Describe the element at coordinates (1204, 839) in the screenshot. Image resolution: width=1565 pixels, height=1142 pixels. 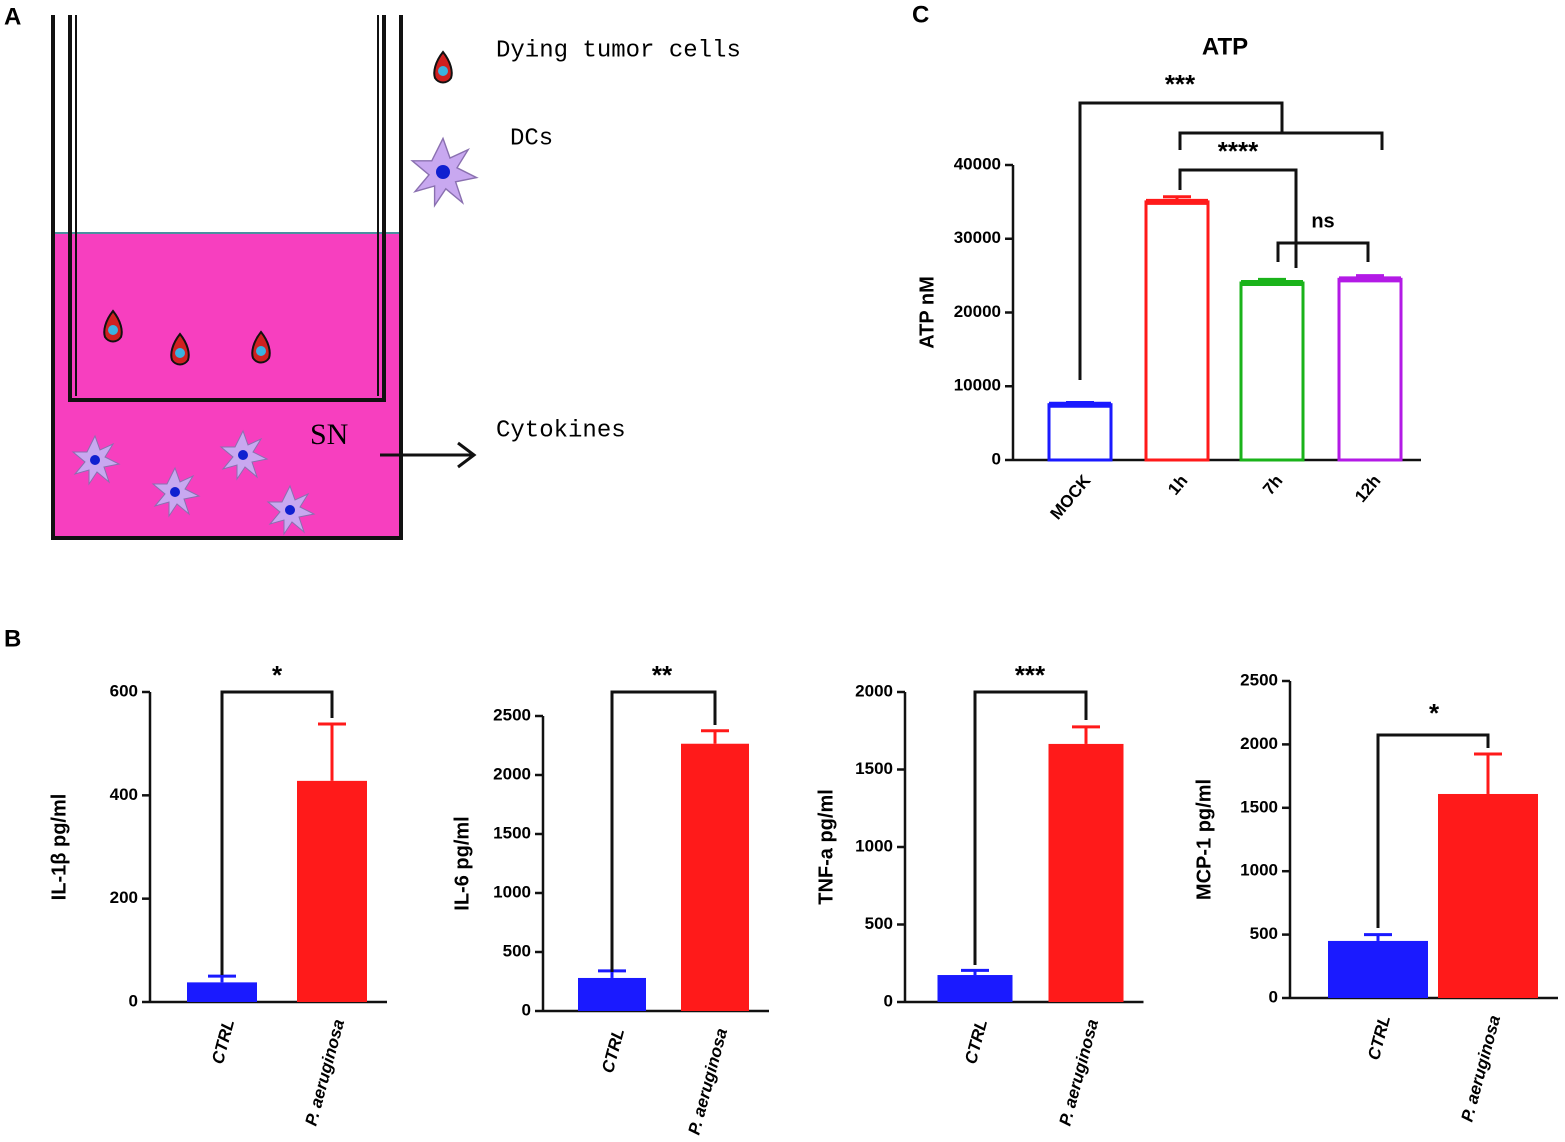
I see `y-axis-label: MCP-1 pg/ml` at that location.